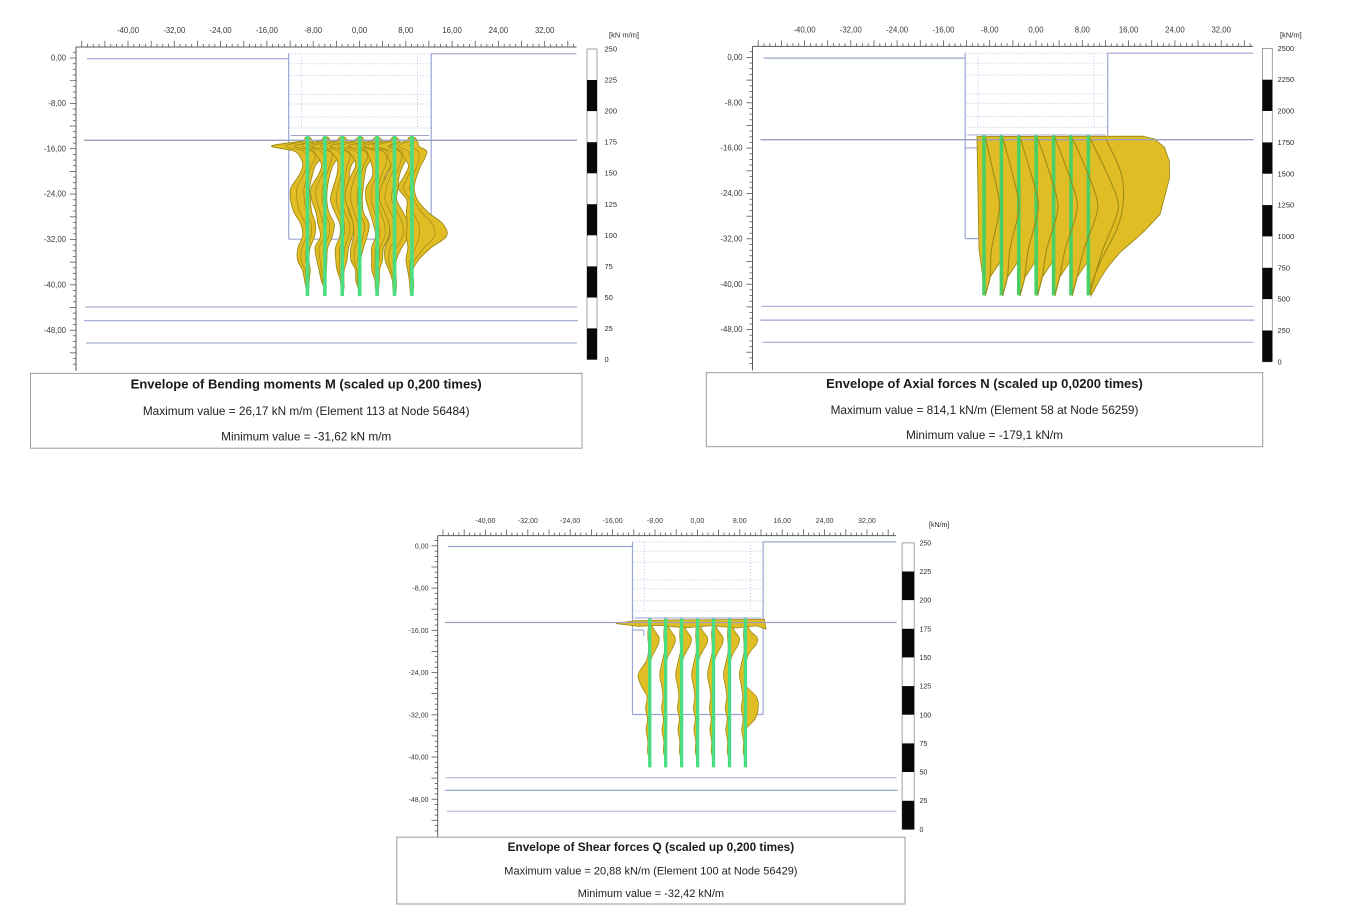 The height and width of the screenshot is (919, 1349). Describe the element at coordinates (1286, 142) in the screenshot. I see `svg-text: 1750` at that location.